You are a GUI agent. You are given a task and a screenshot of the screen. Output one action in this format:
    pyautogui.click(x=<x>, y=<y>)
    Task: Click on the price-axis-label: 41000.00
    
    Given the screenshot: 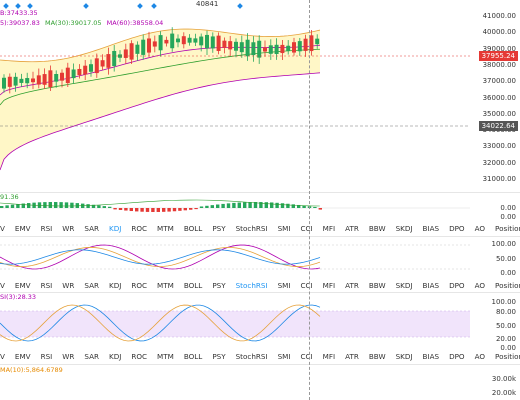 What is the action you would take?
    pyautogui.click(x=499, y=16)
    